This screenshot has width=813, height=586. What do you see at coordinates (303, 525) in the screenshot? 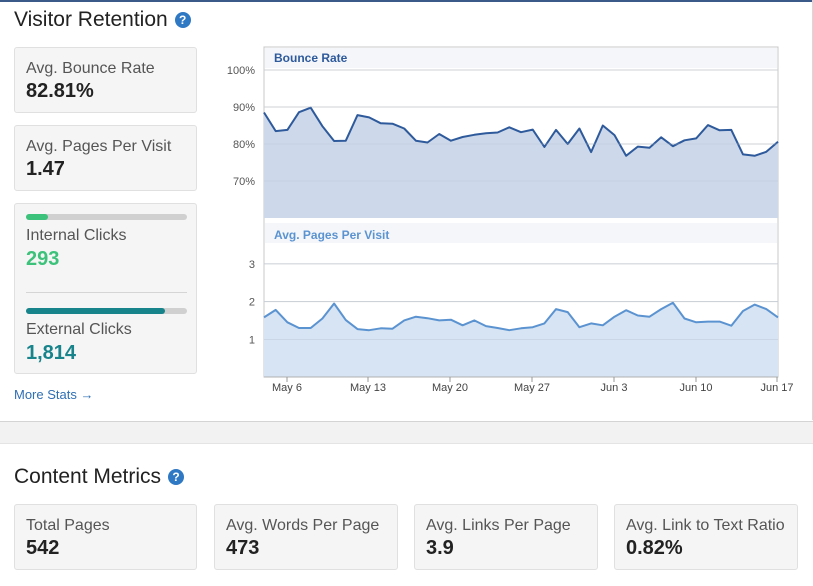
I see `metric-label: Avg. Words Per Page` at bounding box center [303, 525].